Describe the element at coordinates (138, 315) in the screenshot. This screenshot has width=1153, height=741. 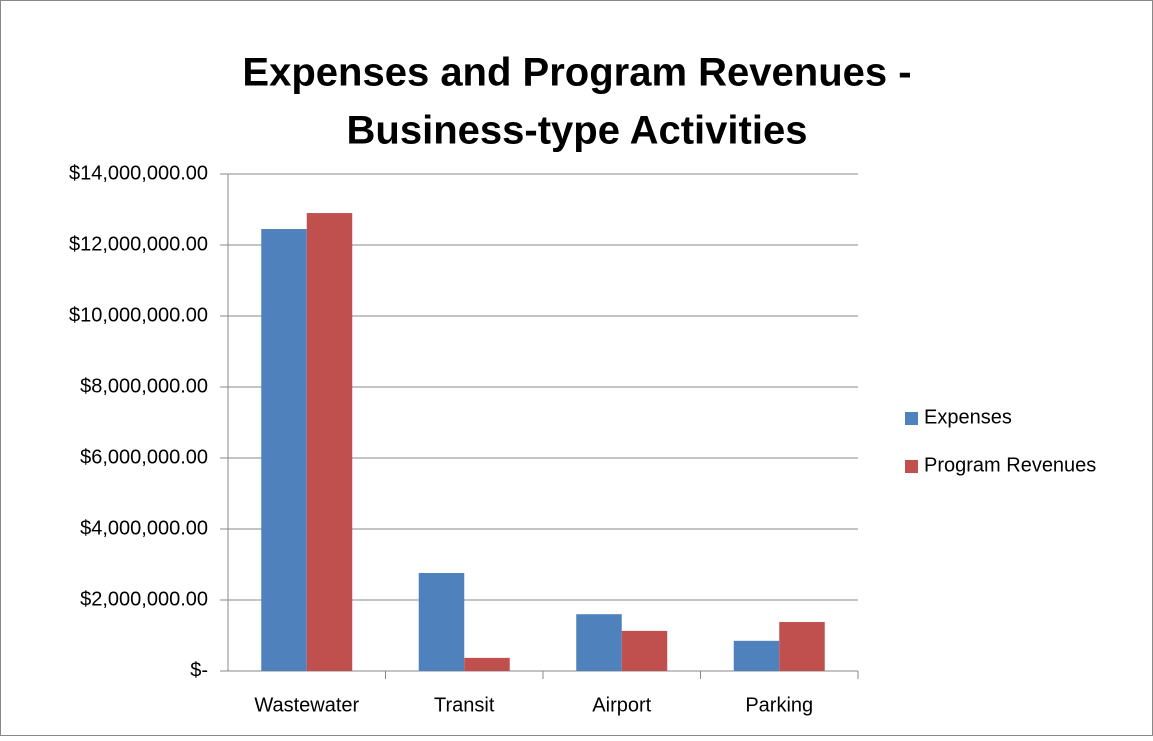
I see `y-tick-label: $10,000,000.00` at that location.